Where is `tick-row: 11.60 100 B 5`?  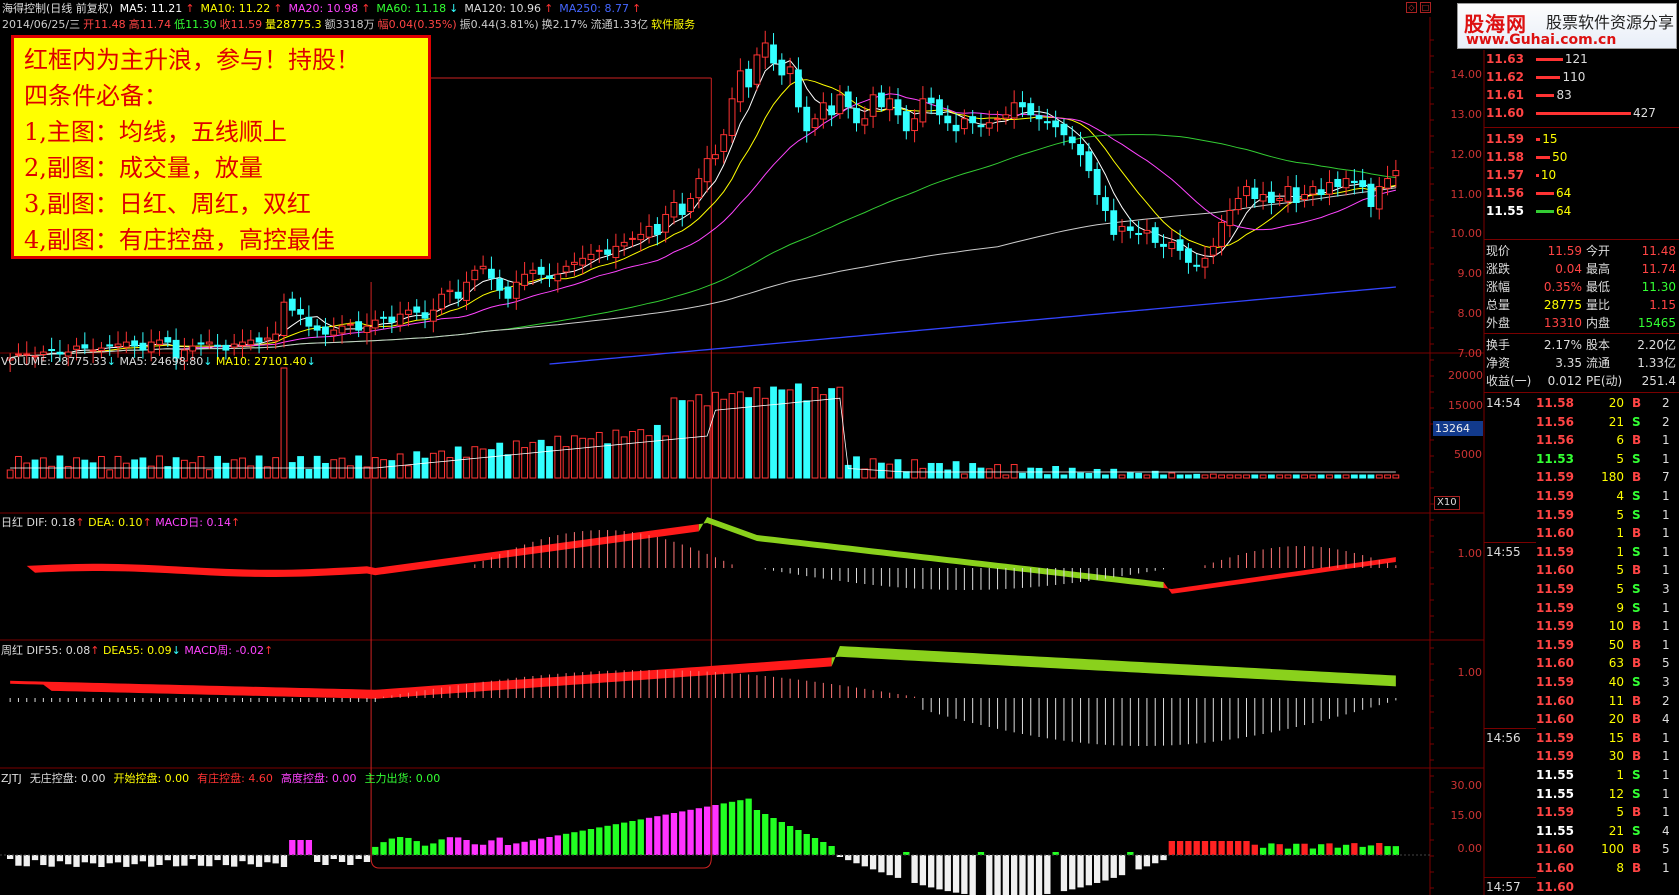 tick-row: 11.60 100 B 5 is located at coordinates (1581, 849).